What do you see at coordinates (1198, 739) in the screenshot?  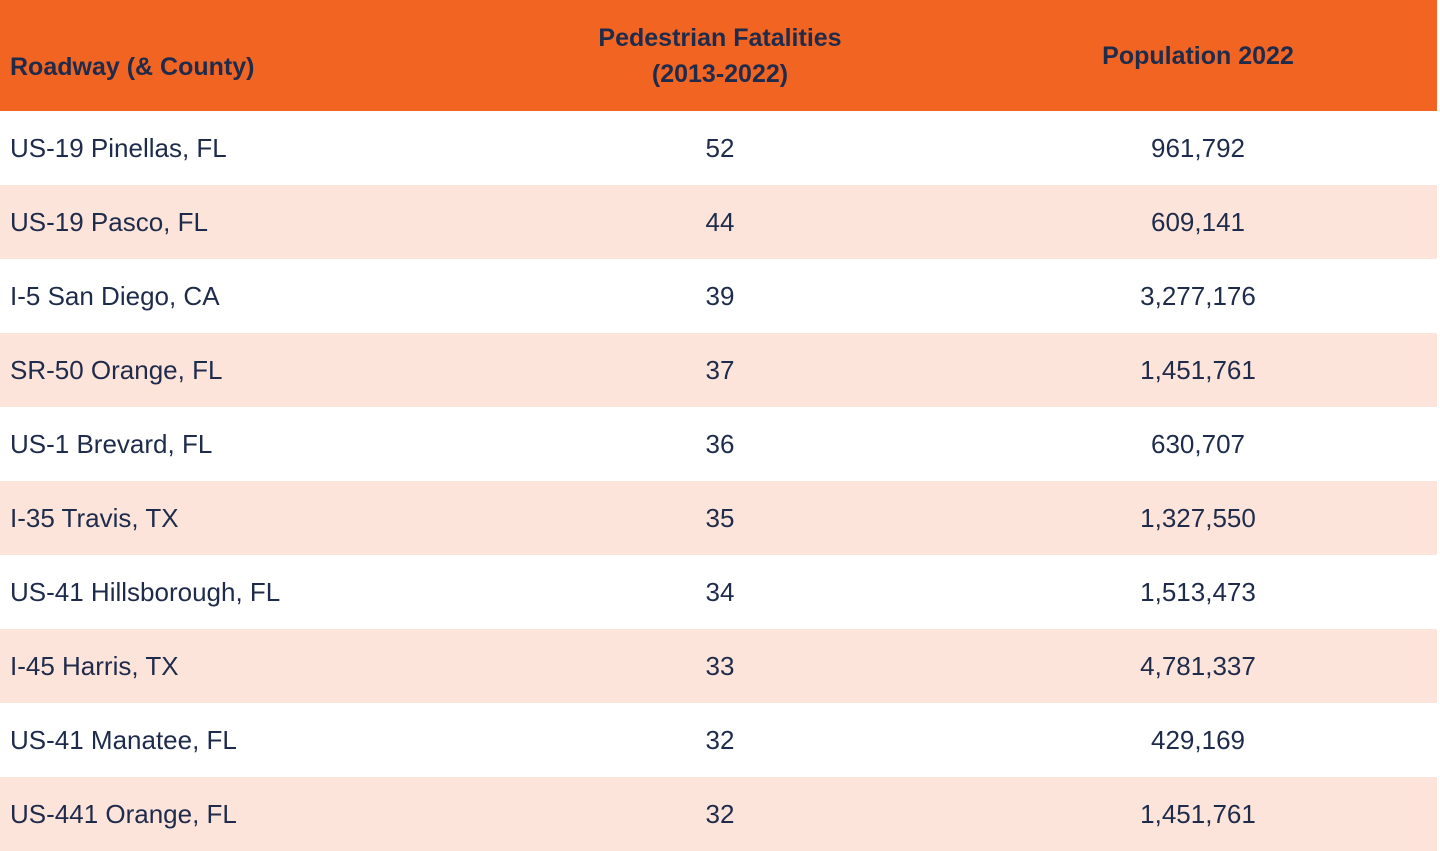 I see `cell-population: 429,169` at bounding box center [1198, 739].